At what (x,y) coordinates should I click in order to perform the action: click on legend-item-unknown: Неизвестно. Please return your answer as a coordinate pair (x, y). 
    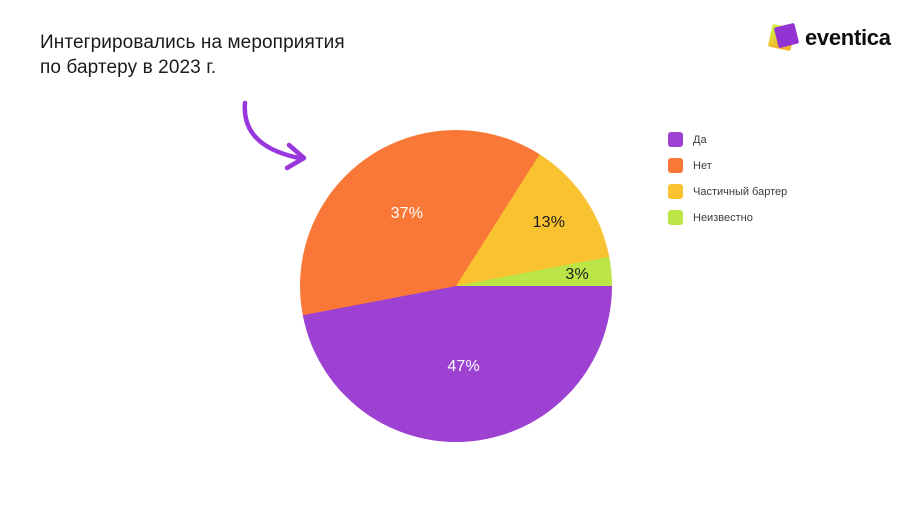
    Looking at the image, I should click on (727, 217).